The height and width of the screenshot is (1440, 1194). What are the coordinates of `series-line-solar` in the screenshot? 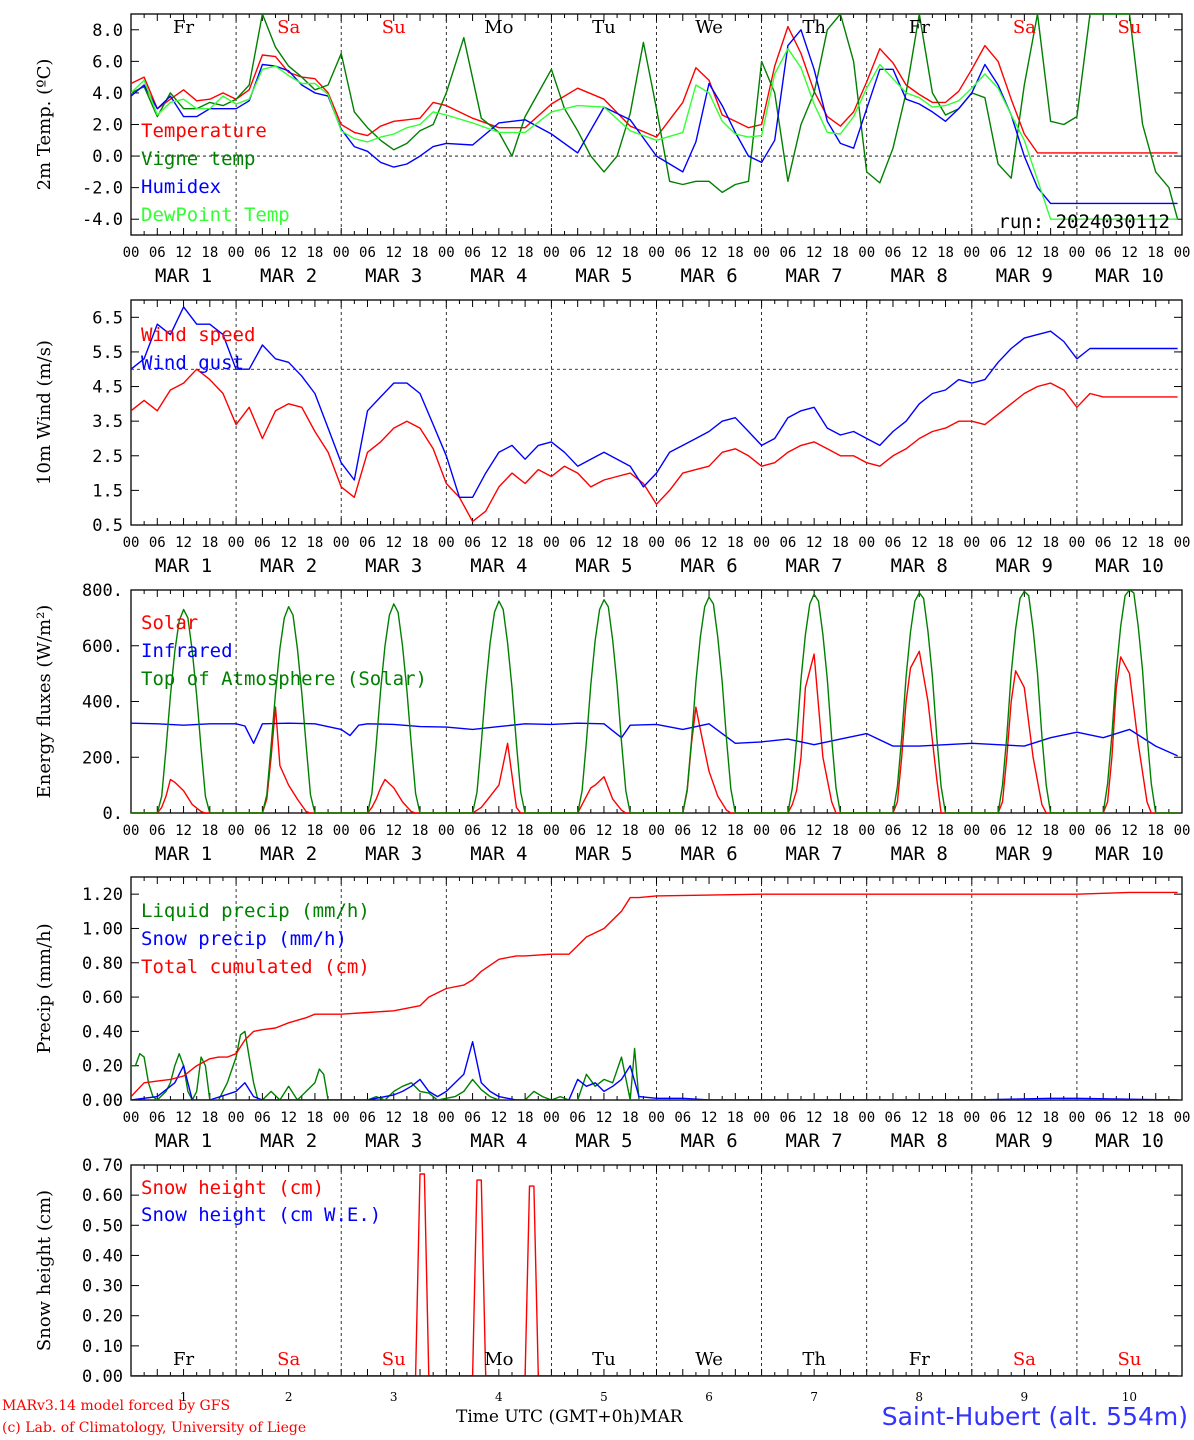 It's located at (654, 731).